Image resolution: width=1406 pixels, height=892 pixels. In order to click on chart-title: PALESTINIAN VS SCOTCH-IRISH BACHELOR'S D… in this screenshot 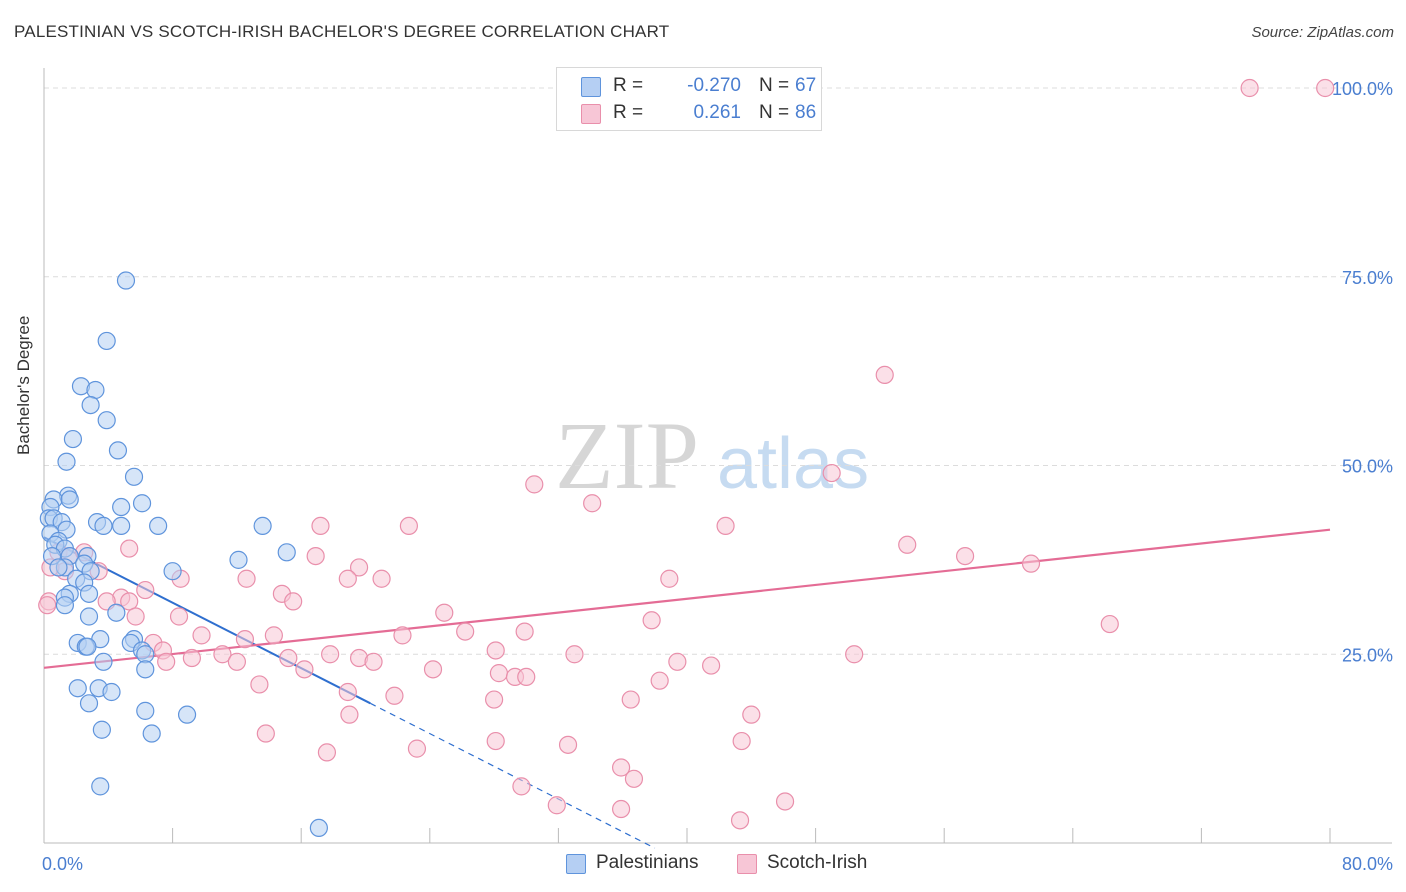, I will do `click(342, 31)`.